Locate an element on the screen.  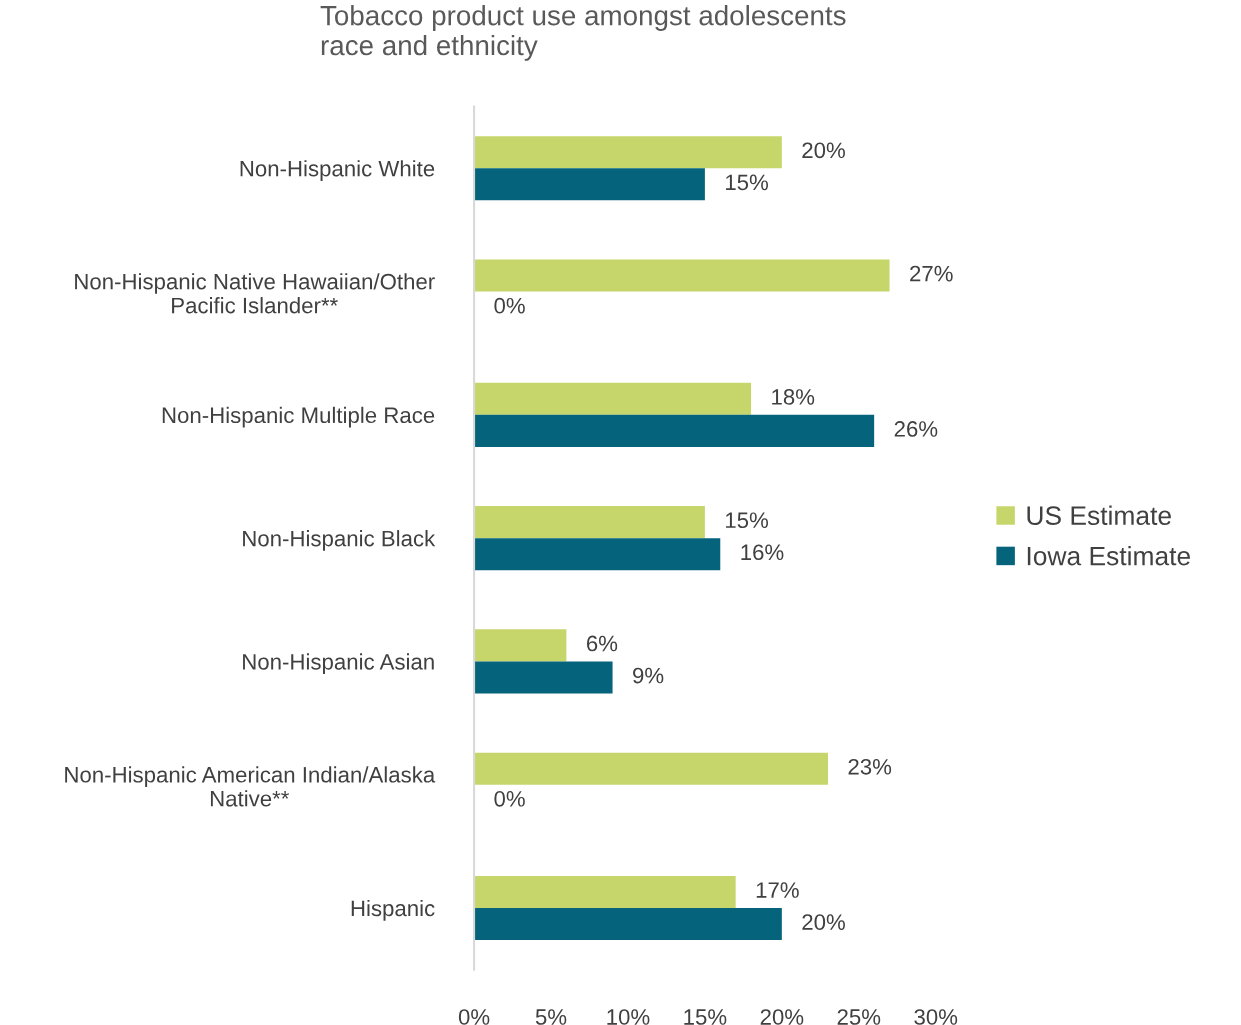
x-tick-label: 15% is located at coordinates (705, 1017).